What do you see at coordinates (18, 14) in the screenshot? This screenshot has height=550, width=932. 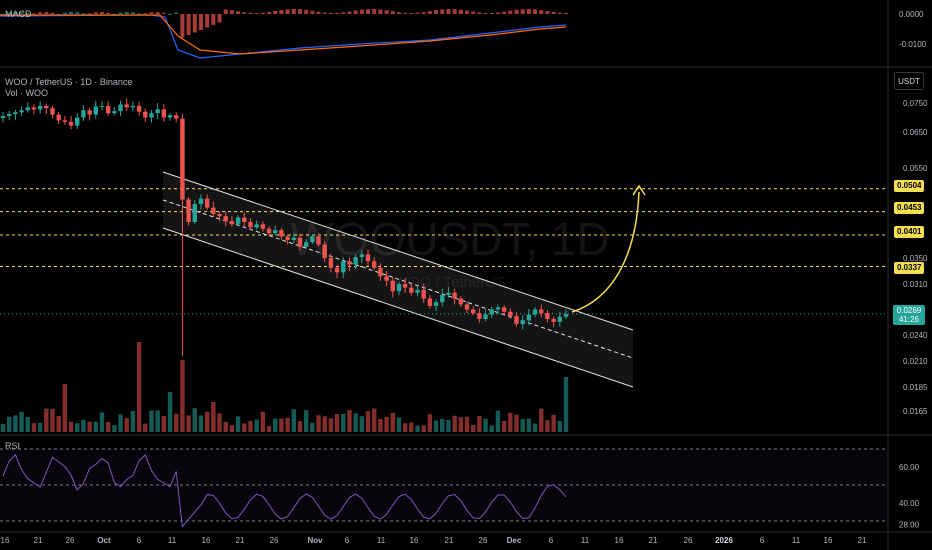 I see `macd-label: MACD` at bounding box center [18, 14].